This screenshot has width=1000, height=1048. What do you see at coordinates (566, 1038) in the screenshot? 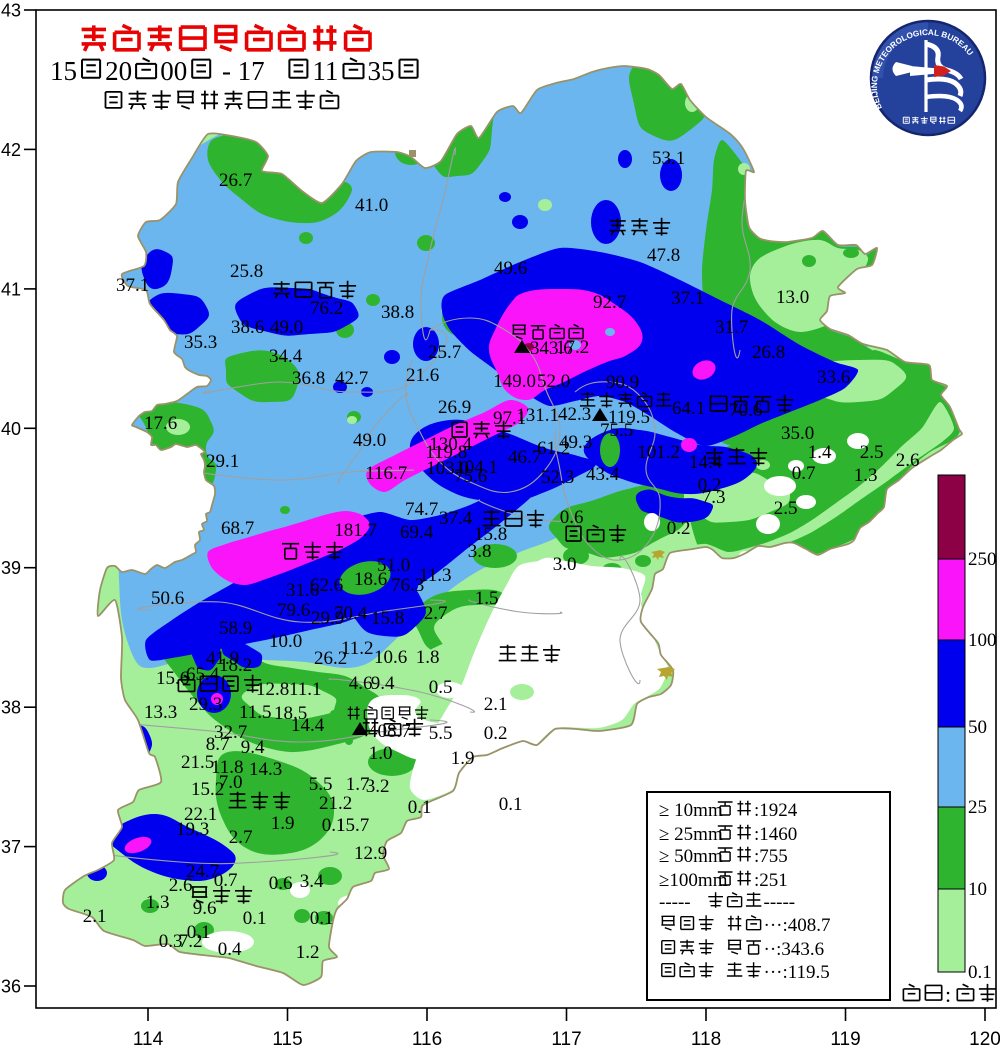
I see `svg-text: 117` at bounding box center [566, 1038].